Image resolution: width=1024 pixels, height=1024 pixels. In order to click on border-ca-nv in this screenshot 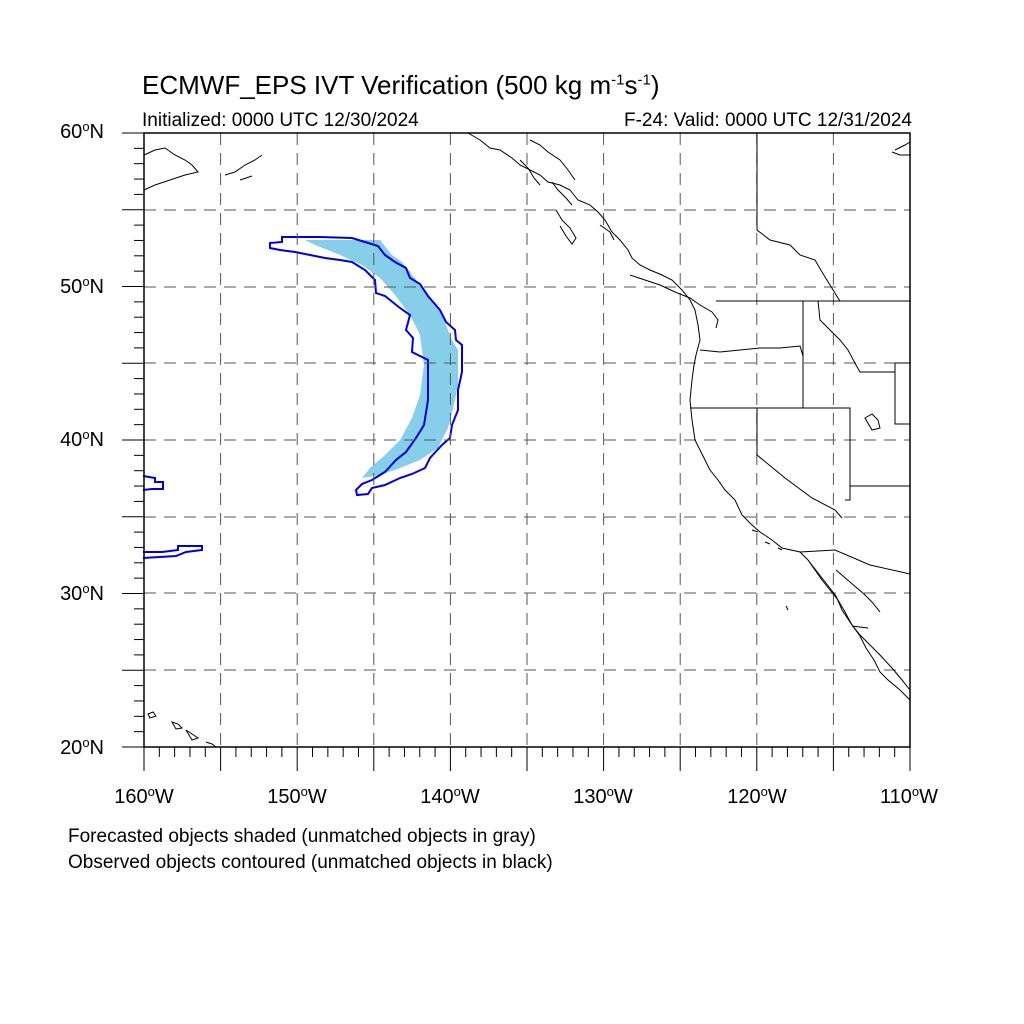, I will do `click(799, 463)`.